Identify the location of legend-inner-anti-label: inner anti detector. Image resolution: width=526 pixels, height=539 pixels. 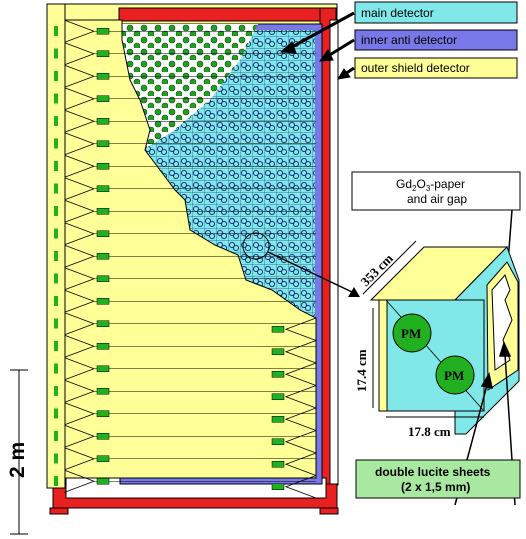
(409, 40).